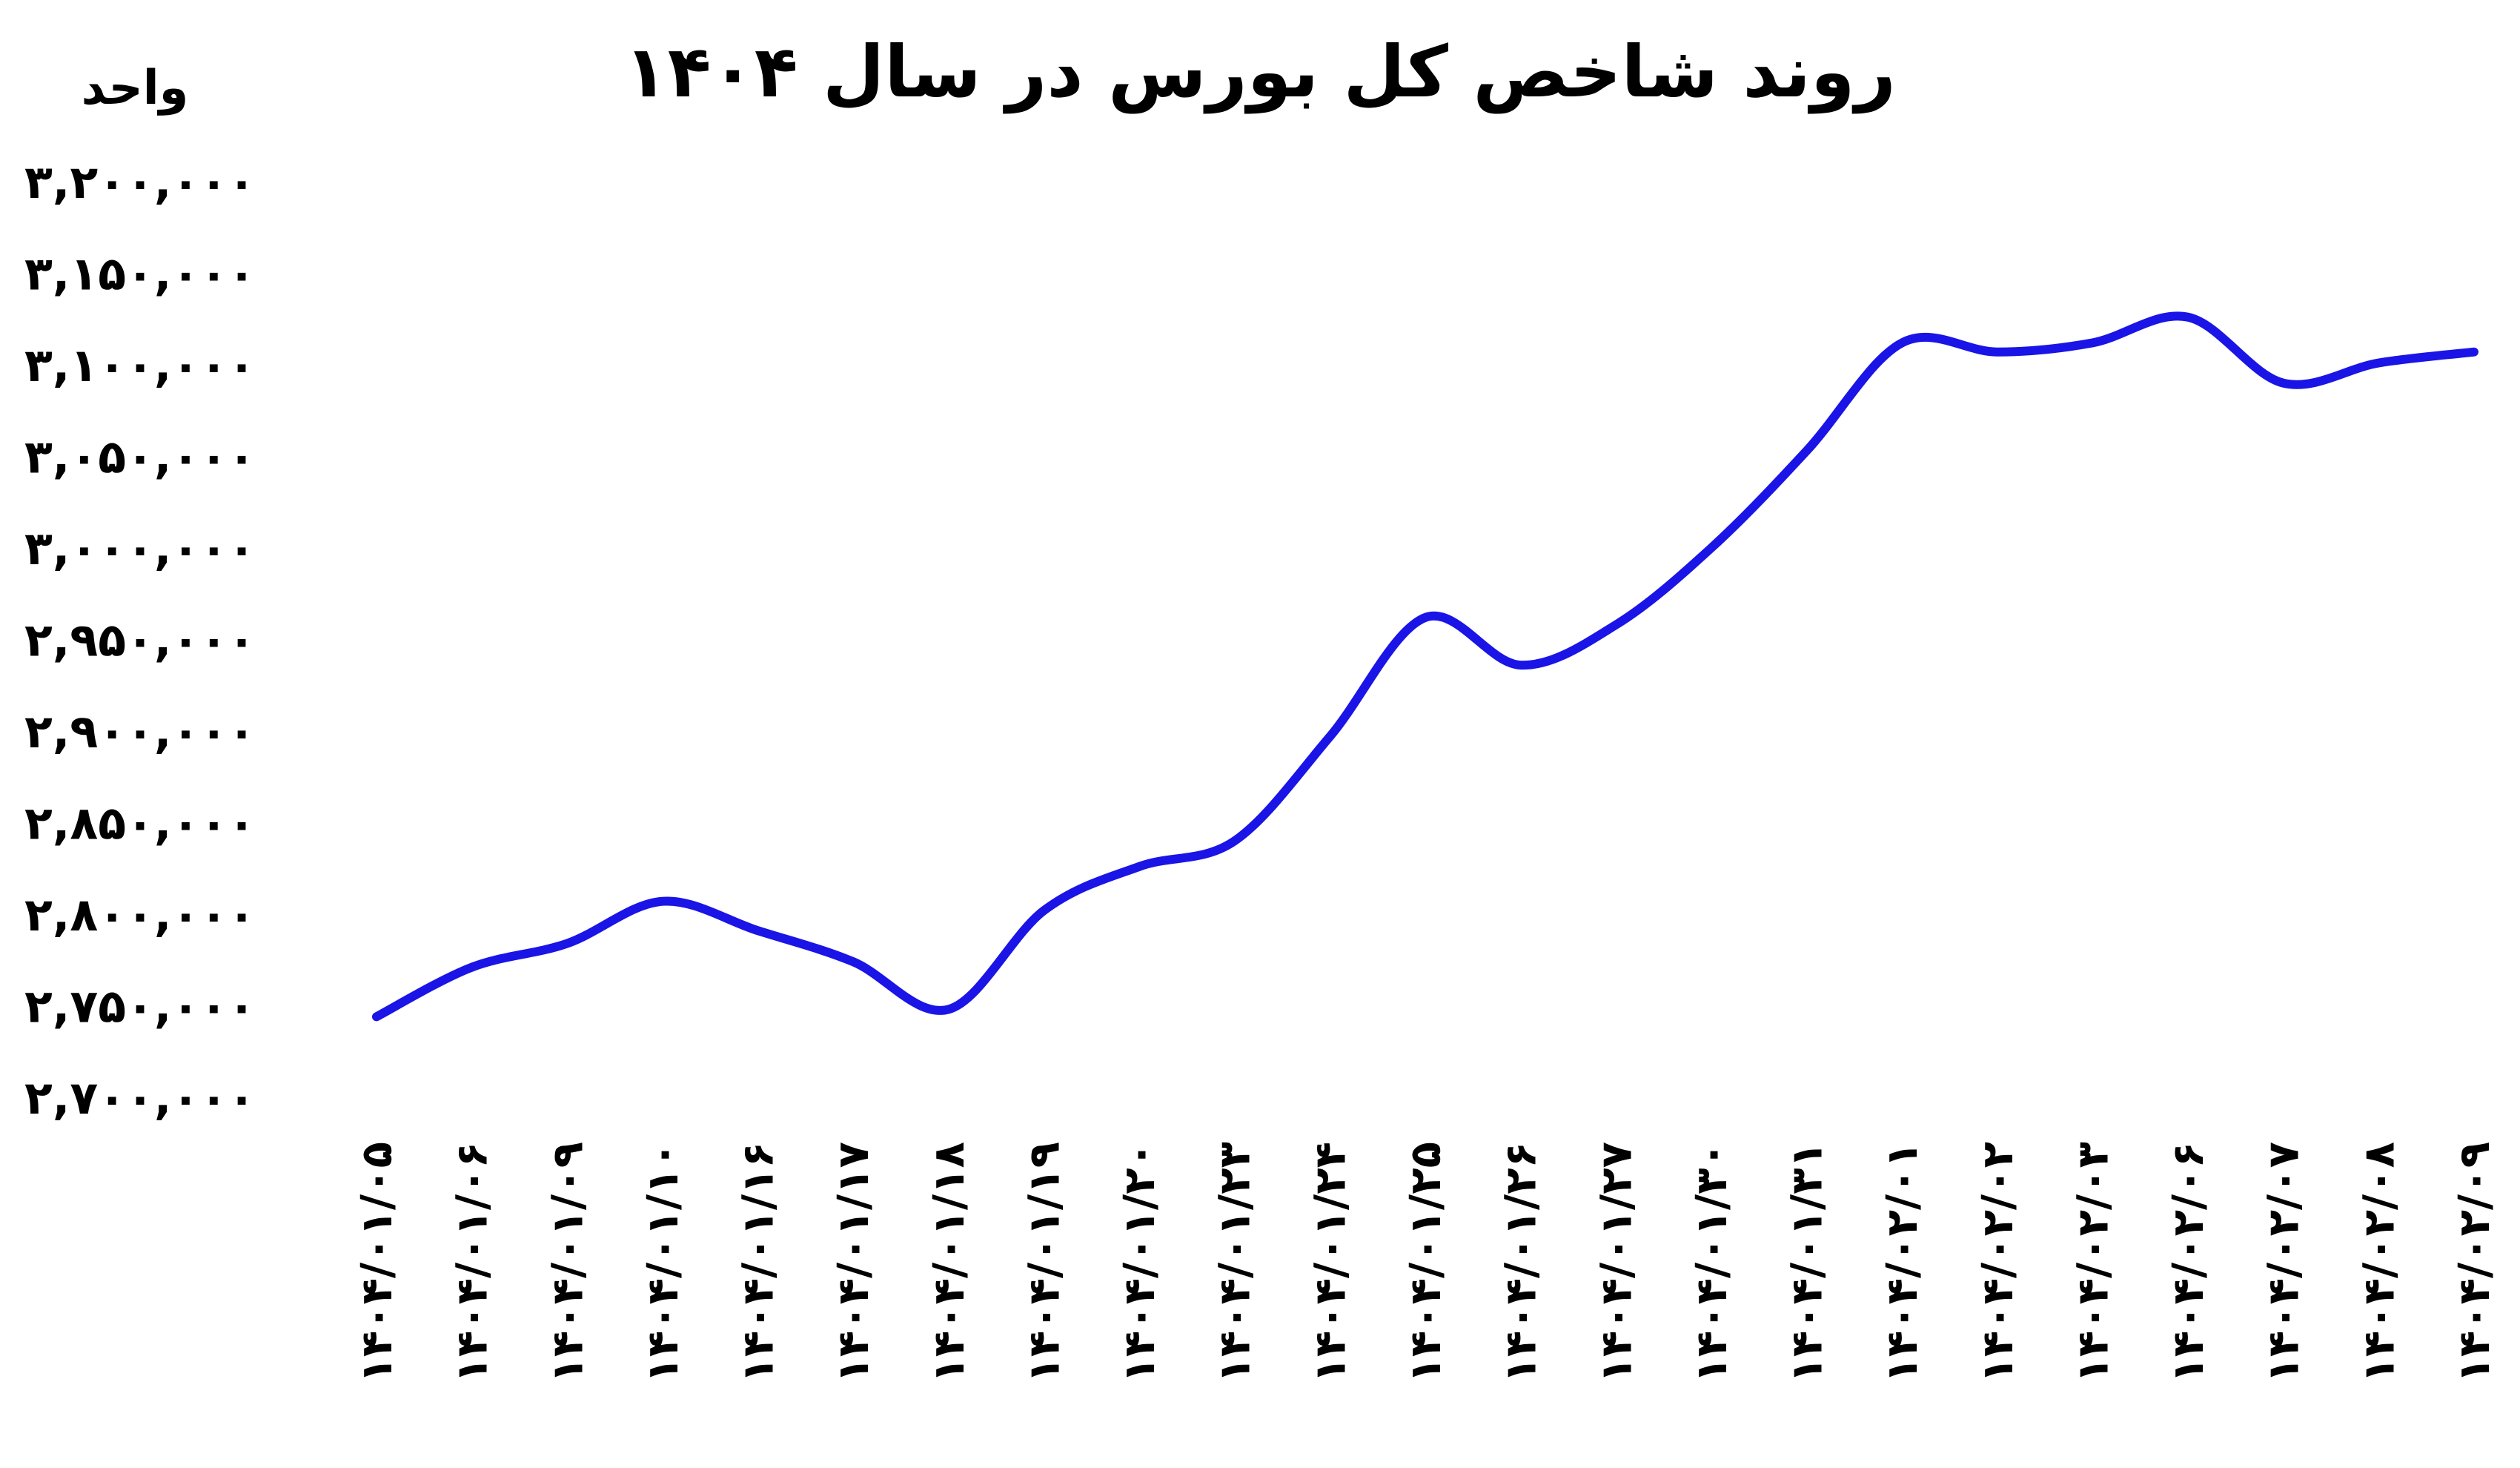 The width and height of the screenshot is (2520, 1468). I want to click on y-tick-label: ۲,۷۵۰,۰۰۰, so click(140, 1006).